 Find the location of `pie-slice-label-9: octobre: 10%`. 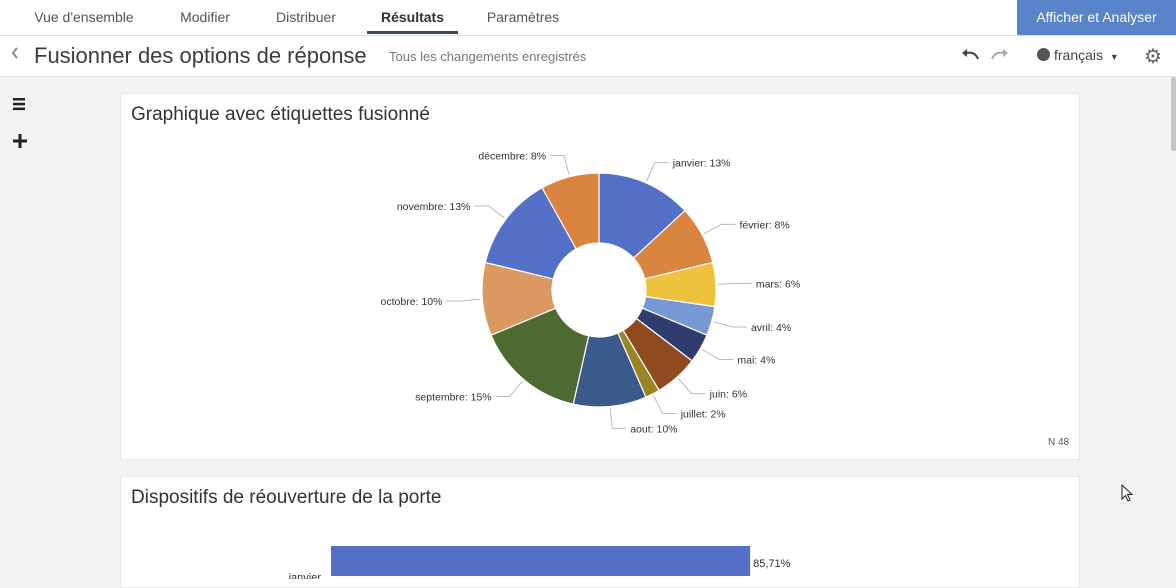

pie-slice-label-9: octobre: 10% is located at coordinates (412, 302).